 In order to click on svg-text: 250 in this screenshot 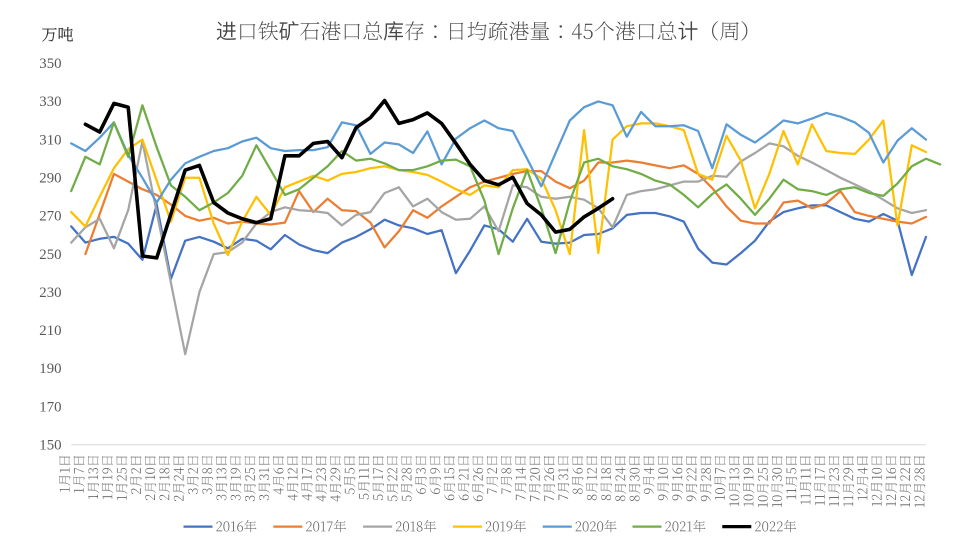, I will do `click(50, 255)`.